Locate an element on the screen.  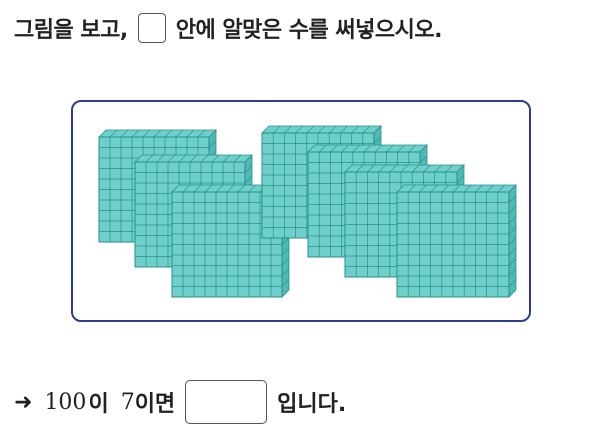
question-after-blank: 안에 알맞은 수를 써넣으시오. is located at coordinates (309, 30).